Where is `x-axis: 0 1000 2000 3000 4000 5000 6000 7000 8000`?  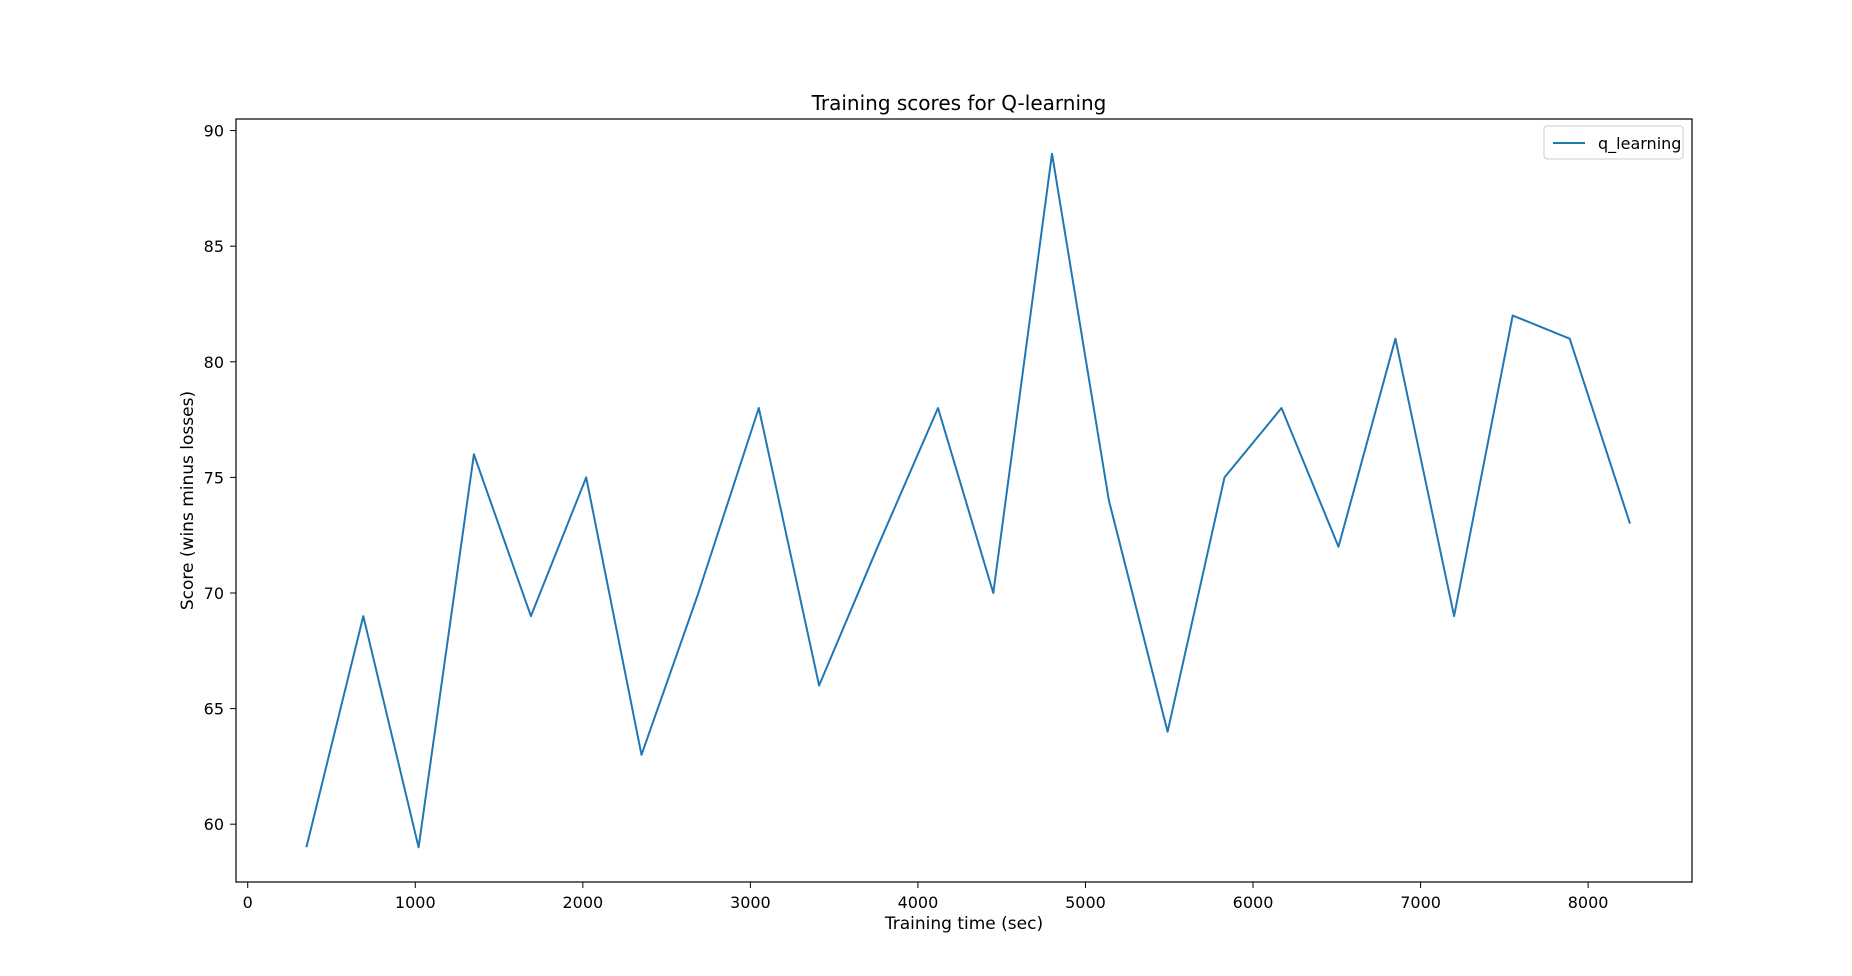
x-axis: 0 1000 2000 3000 4000 5000 6000 7000 8000 is located at coordinates (926, 897).